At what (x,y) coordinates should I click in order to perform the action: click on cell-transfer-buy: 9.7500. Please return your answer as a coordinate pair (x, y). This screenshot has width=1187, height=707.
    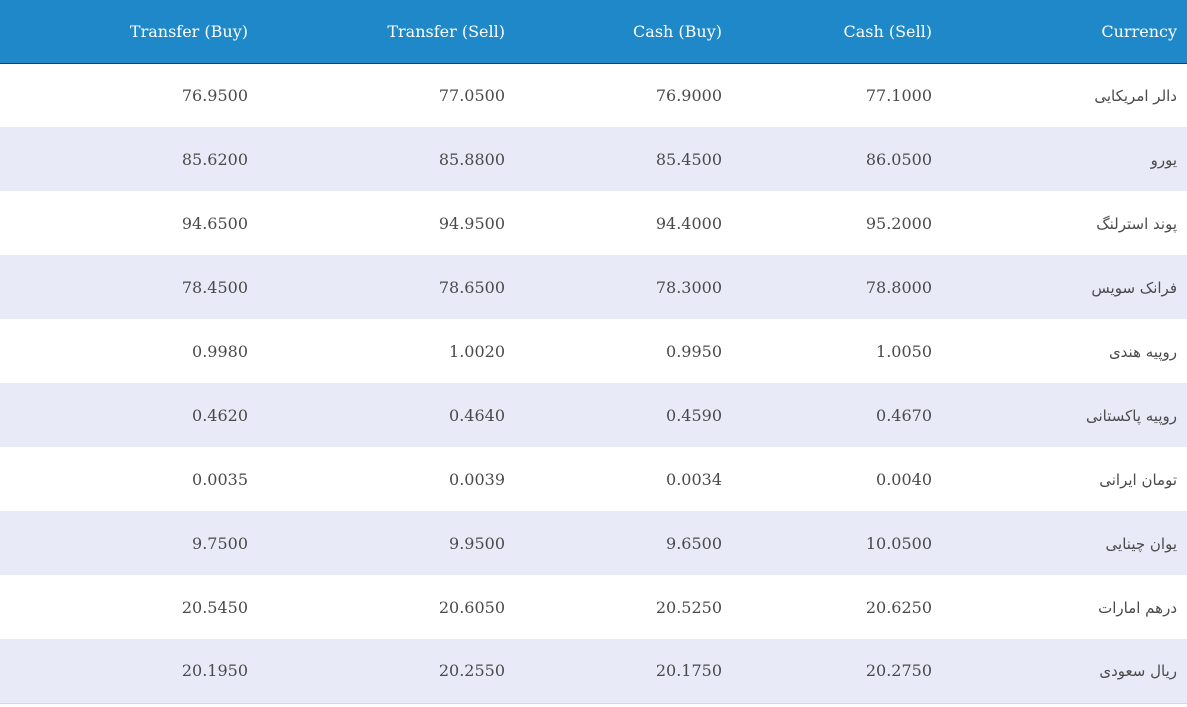
    Looking at the image, I should click on (220, 543).